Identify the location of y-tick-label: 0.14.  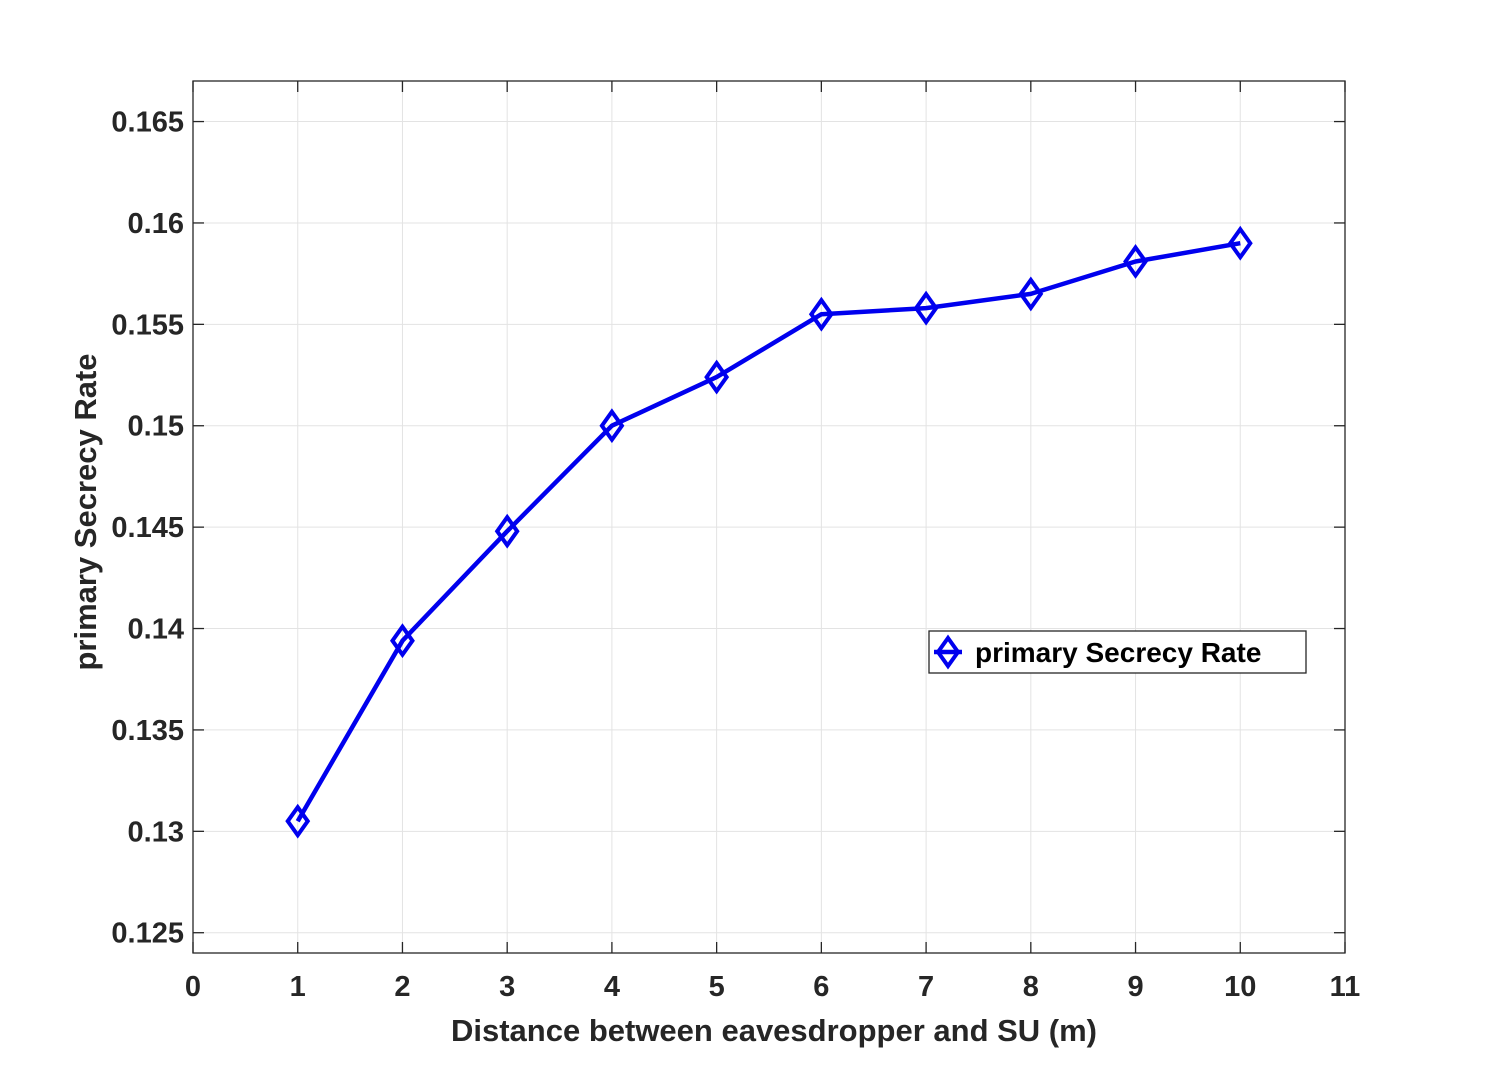
(156, 630).